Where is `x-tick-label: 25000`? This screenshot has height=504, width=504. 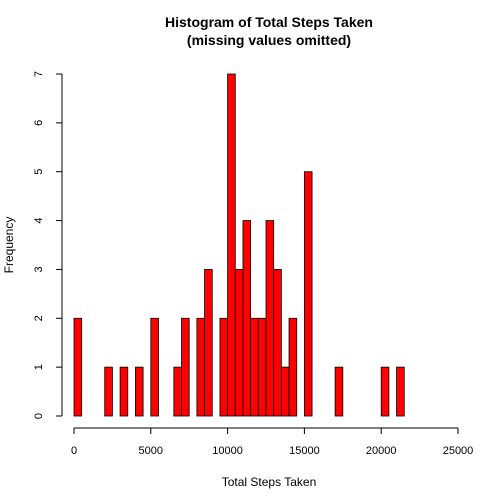
x-tick-label: 25000 is located at coordinates (458, 451).